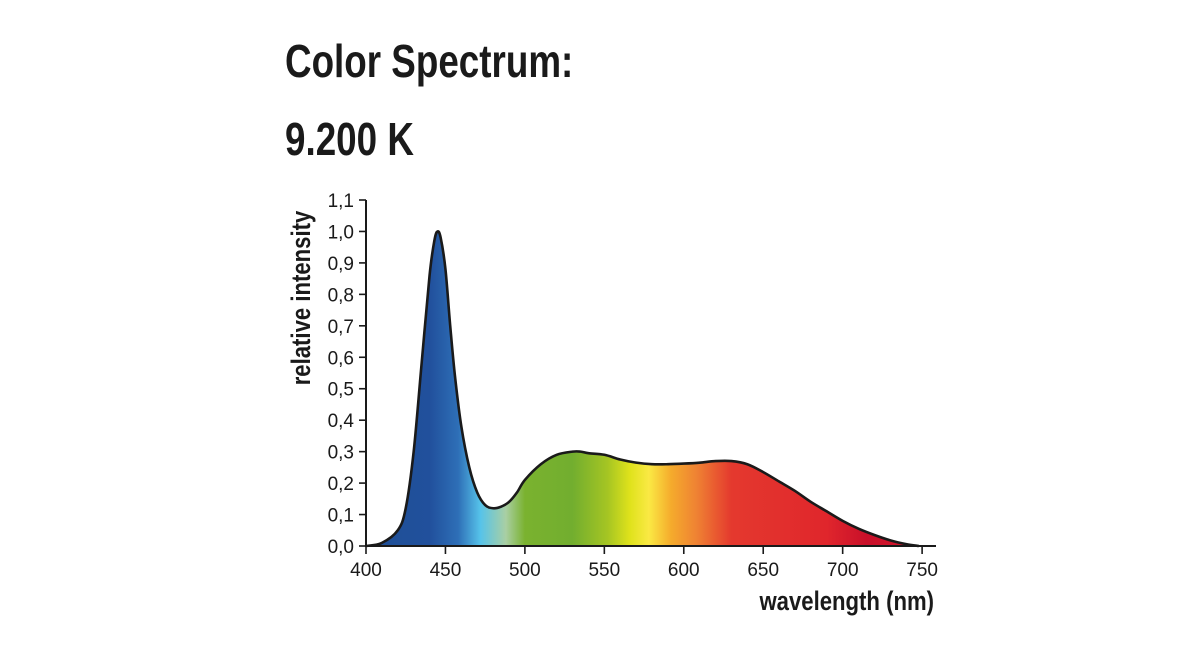 The height and width of the screenshot is (646, 1200). I want to click on y-tick-label: 0,8, so click(341, 295).